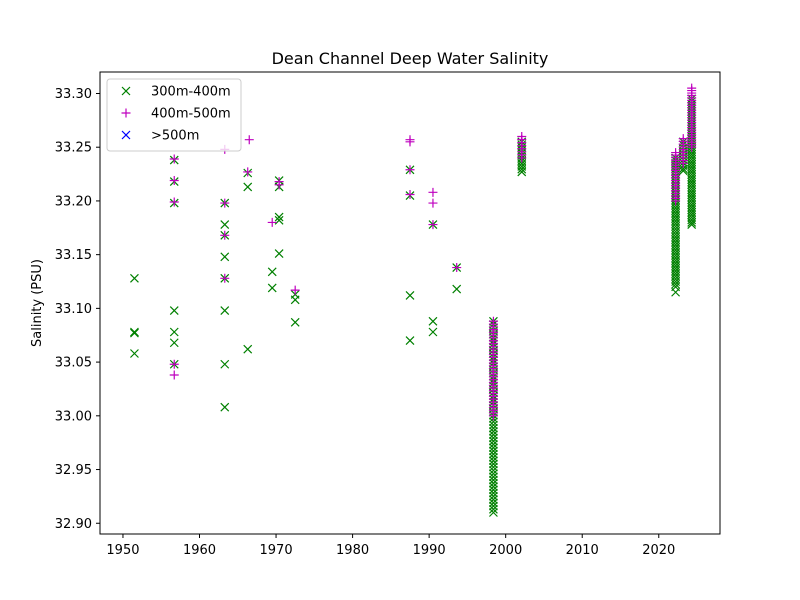 The image size is (800, 600). What do you see at coordinates (122, 550) in the screenshot?
I see `x-tick-label: 1950` at bounding box center [122, 550].